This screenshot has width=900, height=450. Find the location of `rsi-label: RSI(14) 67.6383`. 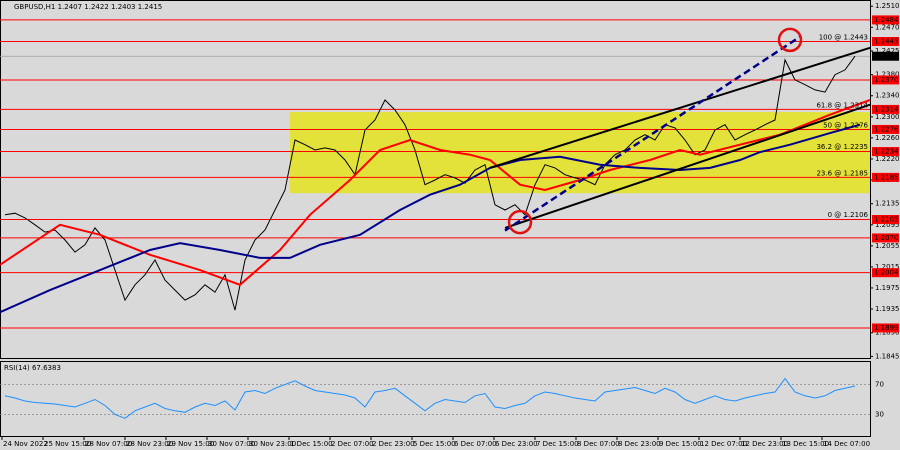

rsi-label: RSI(14) 67.6383 is located at coordinates (32, 368).